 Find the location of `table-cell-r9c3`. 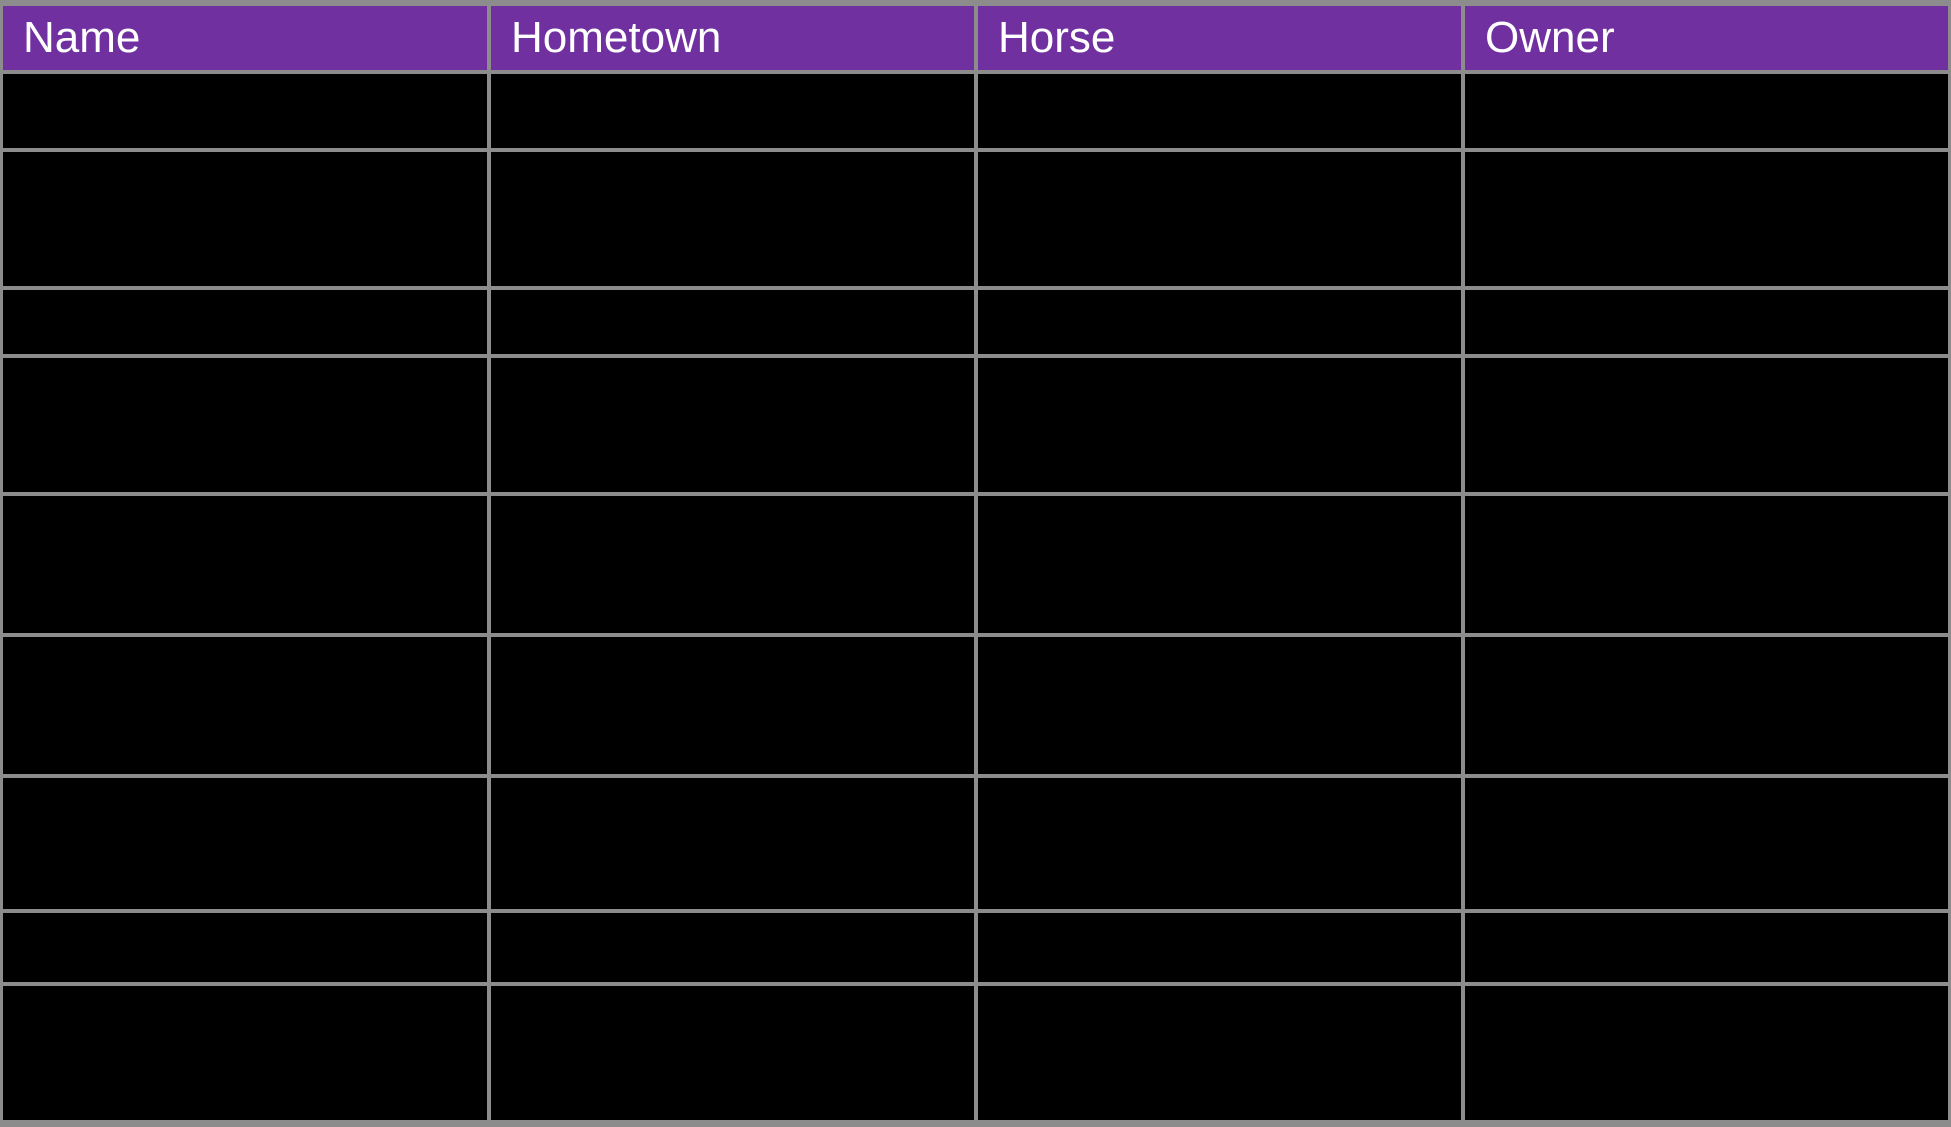

table-cell-r9c3 is located at coordinates (1219, 1053).